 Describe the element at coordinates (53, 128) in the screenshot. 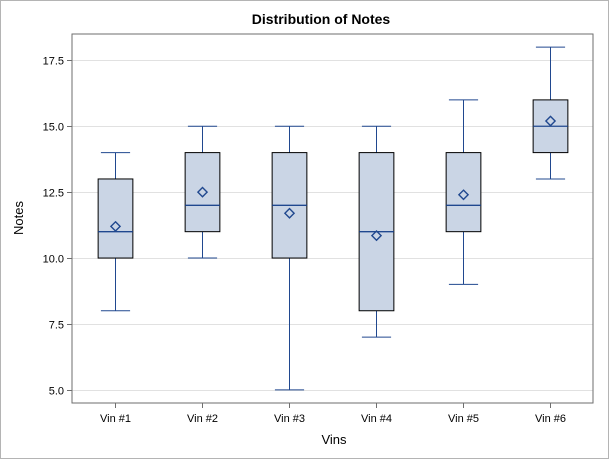

I see `y-tick-label: 15.0` at that location.